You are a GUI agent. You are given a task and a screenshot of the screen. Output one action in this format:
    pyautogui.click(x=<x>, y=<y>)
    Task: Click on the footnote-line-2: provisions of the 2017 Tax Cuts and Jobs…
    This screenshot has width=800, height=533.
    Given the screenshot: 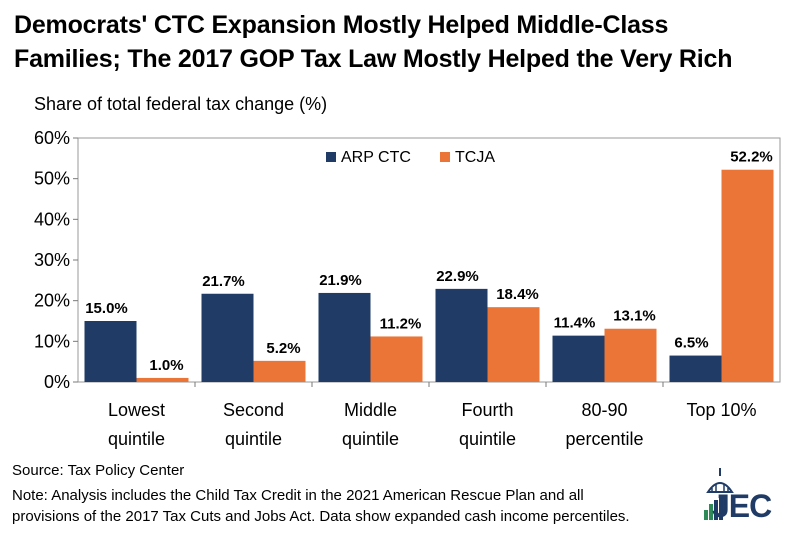 What is the action you would take?
    pyautogui.click(x=321, y=516)
    